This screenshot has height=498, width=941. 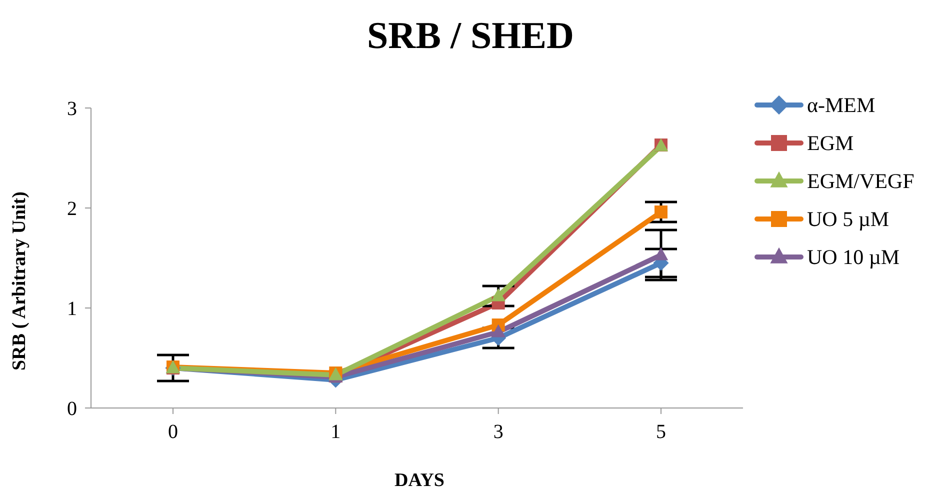 I want to click on y-tick-label: 2, so click(x=72, y=209).